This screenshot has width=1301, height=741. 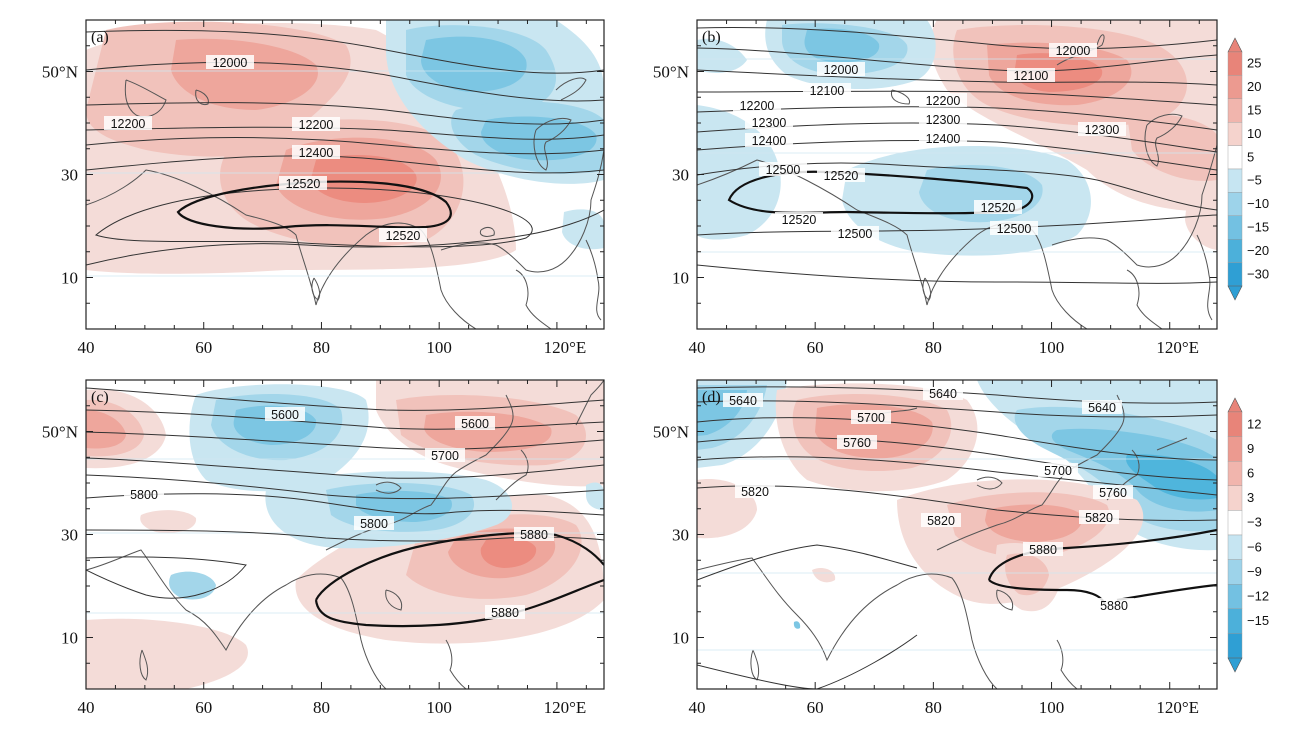 I want to click on panel-letter: (a), so click(x=100, y=37).